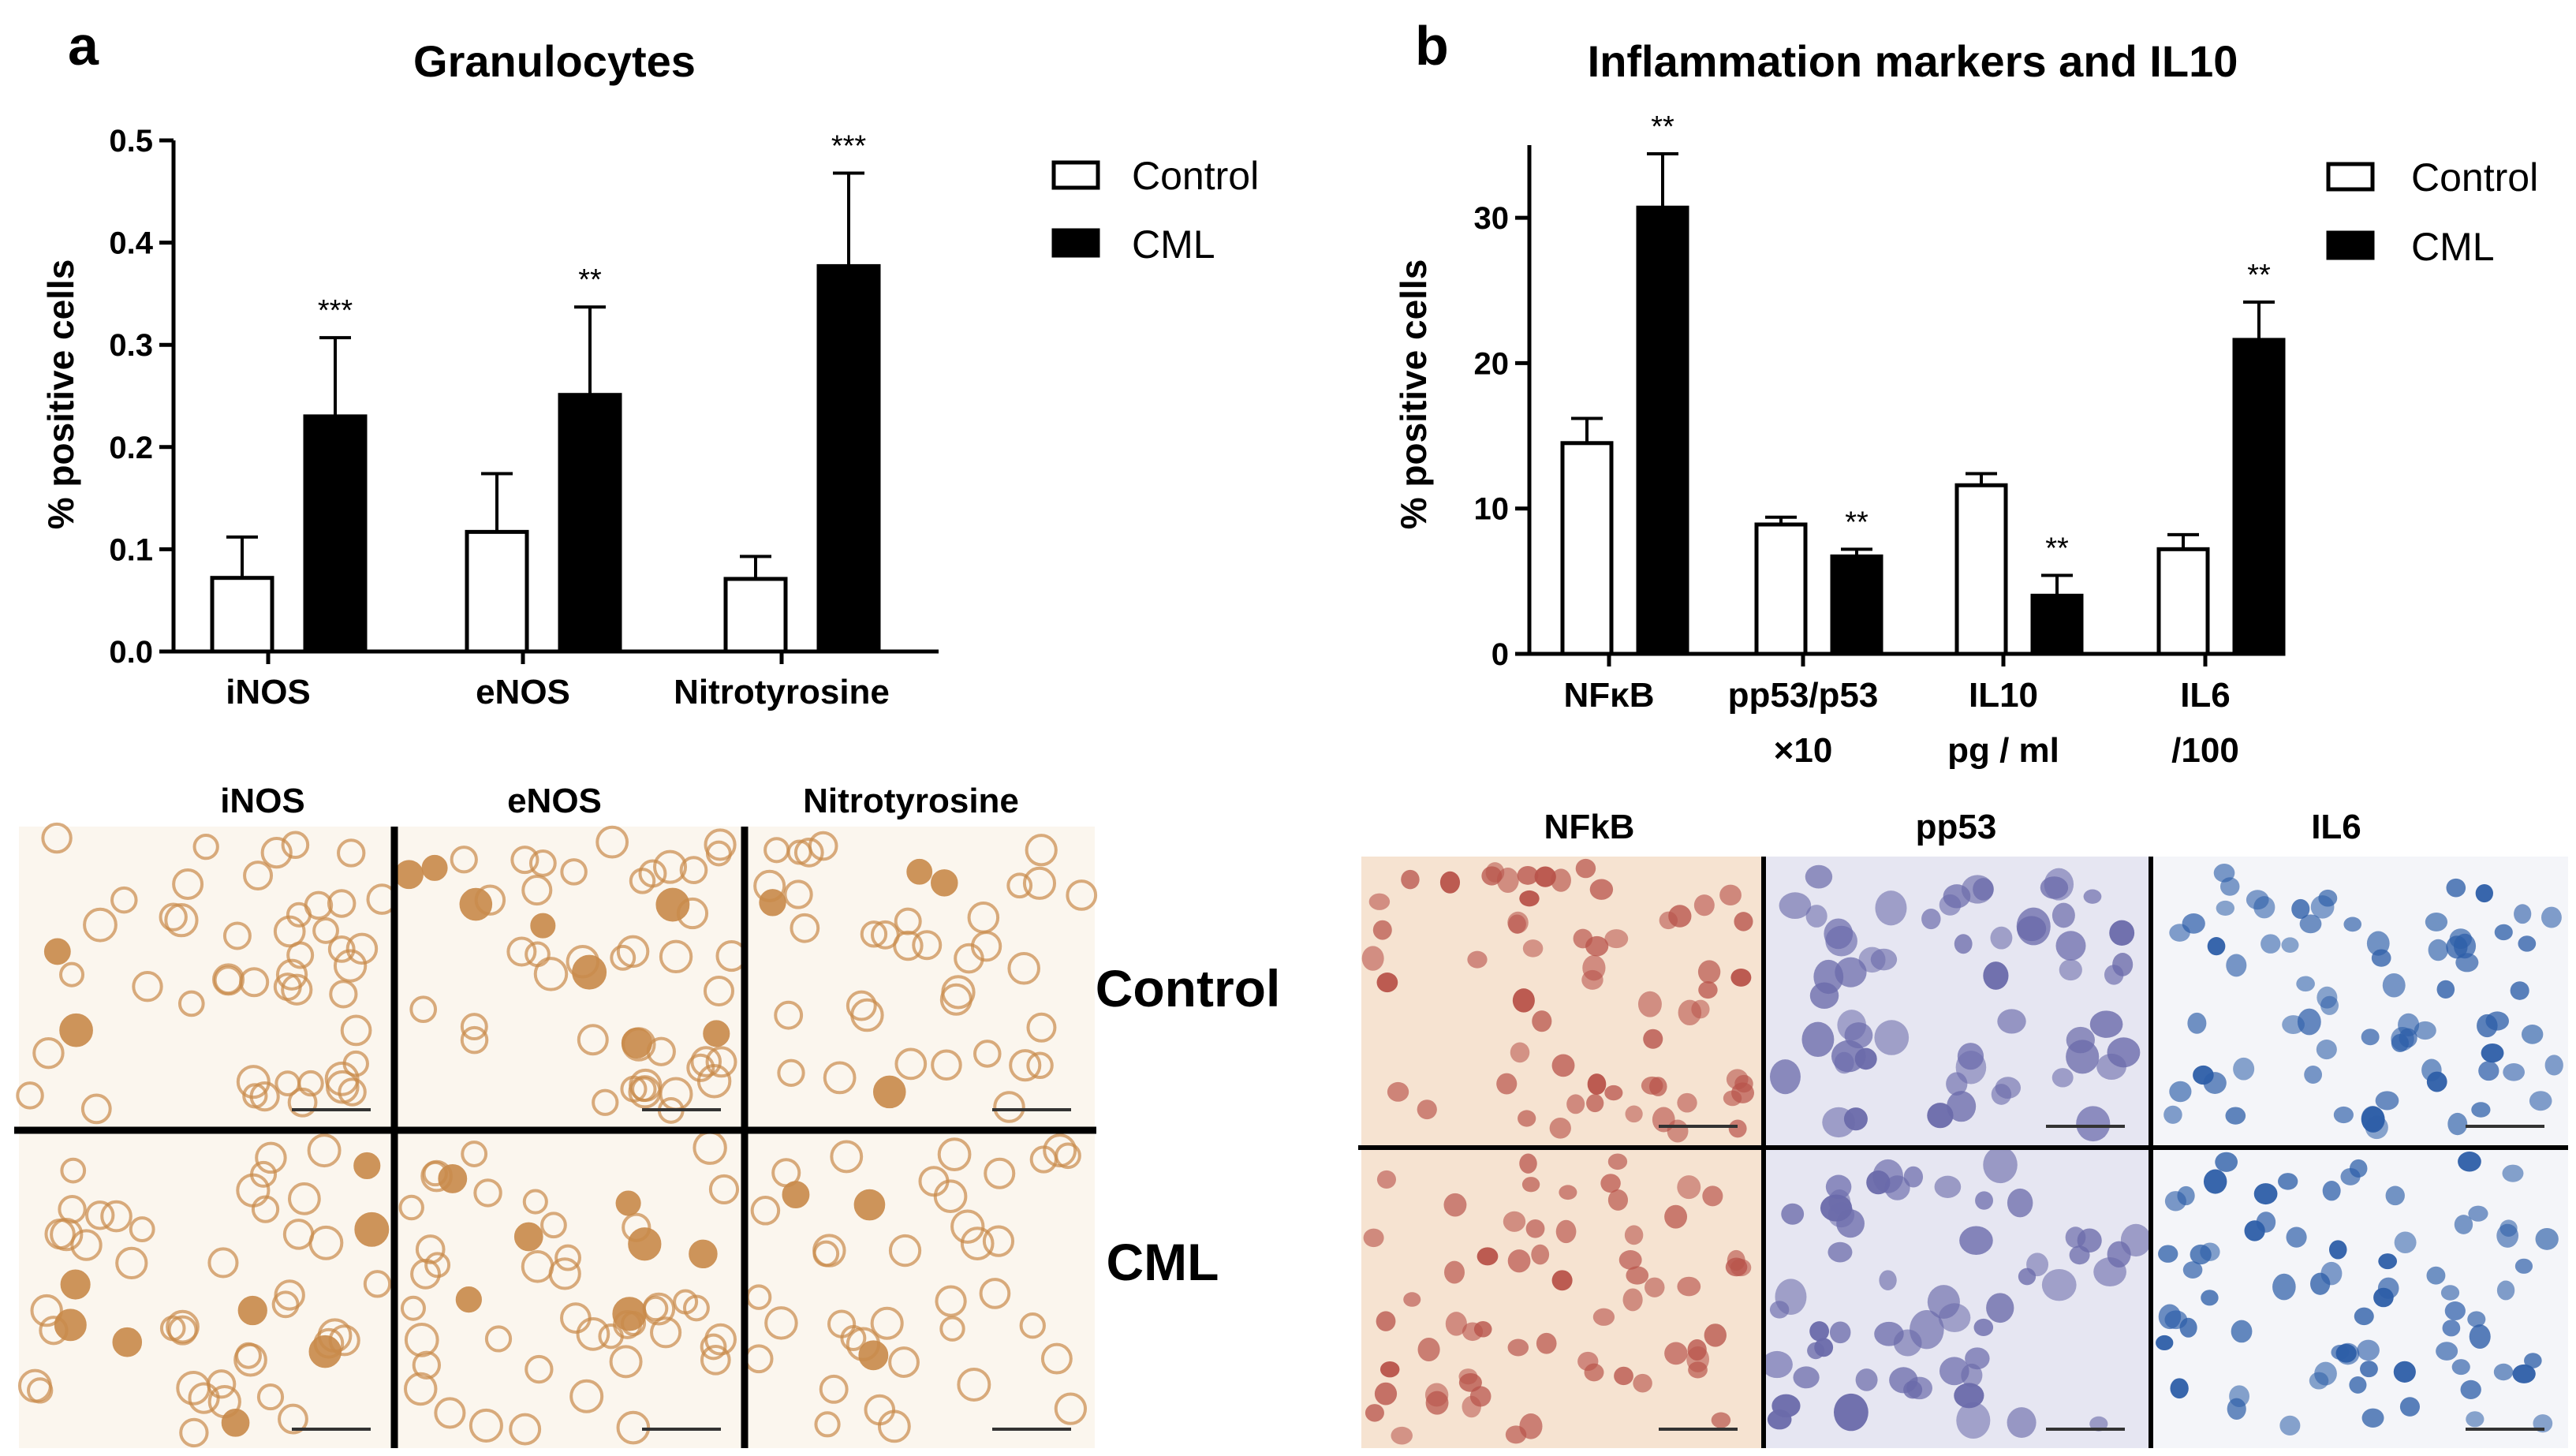  Describe the element at coordinates (2057, 624) in the screenshot. I see `chart-b-bar-cml` at that location.